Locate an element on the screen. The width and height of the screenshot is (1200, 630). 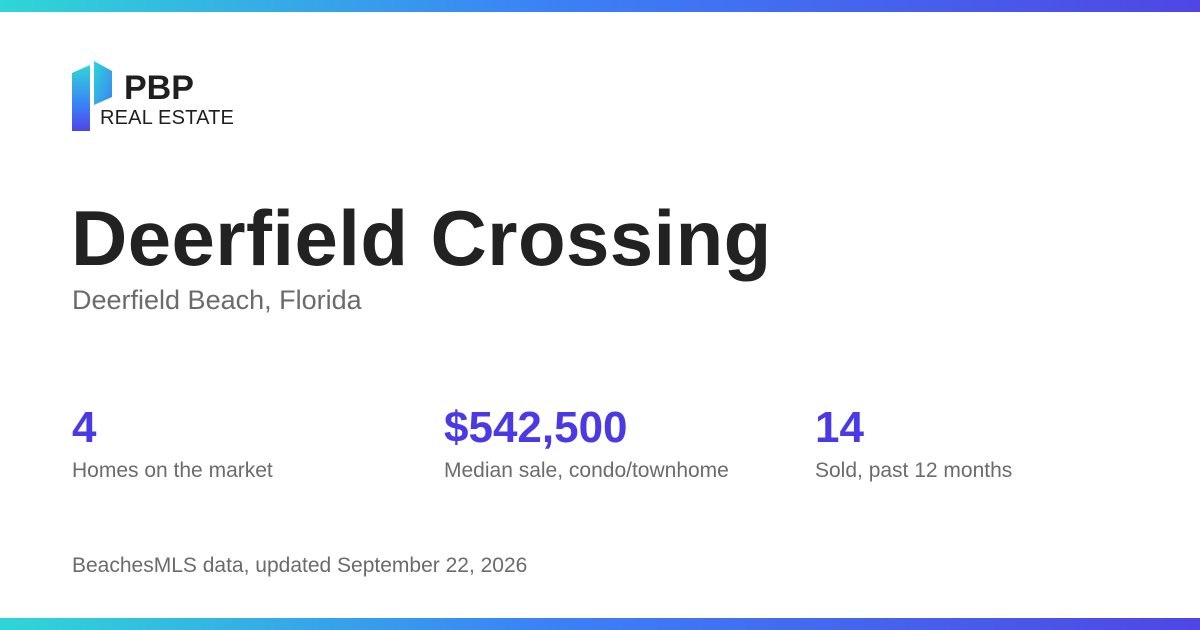
bottom-gradient-bar is located at coordinates (600, 624).